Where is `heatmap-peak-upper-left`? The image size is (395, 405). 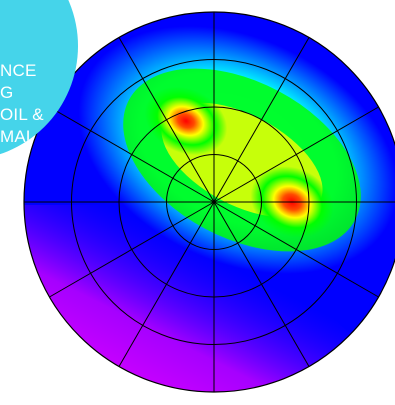 heatmap-peak-upper-left is located at coordinates (186, 121).